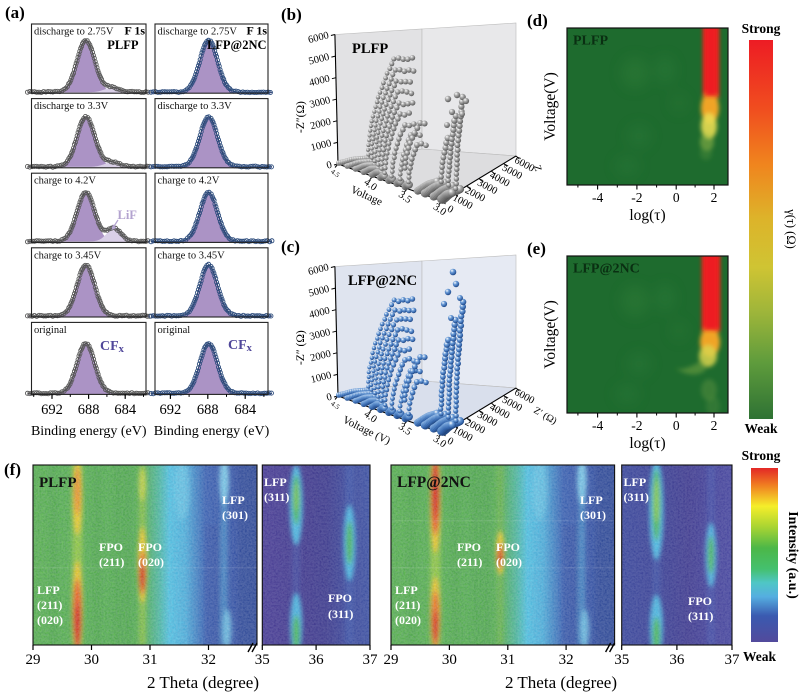 This screenshot has width=805, height=700. Describe the element at coordinates (550, 334) in the screenshot. I see `svg-text: Voltage(V)` at that location.